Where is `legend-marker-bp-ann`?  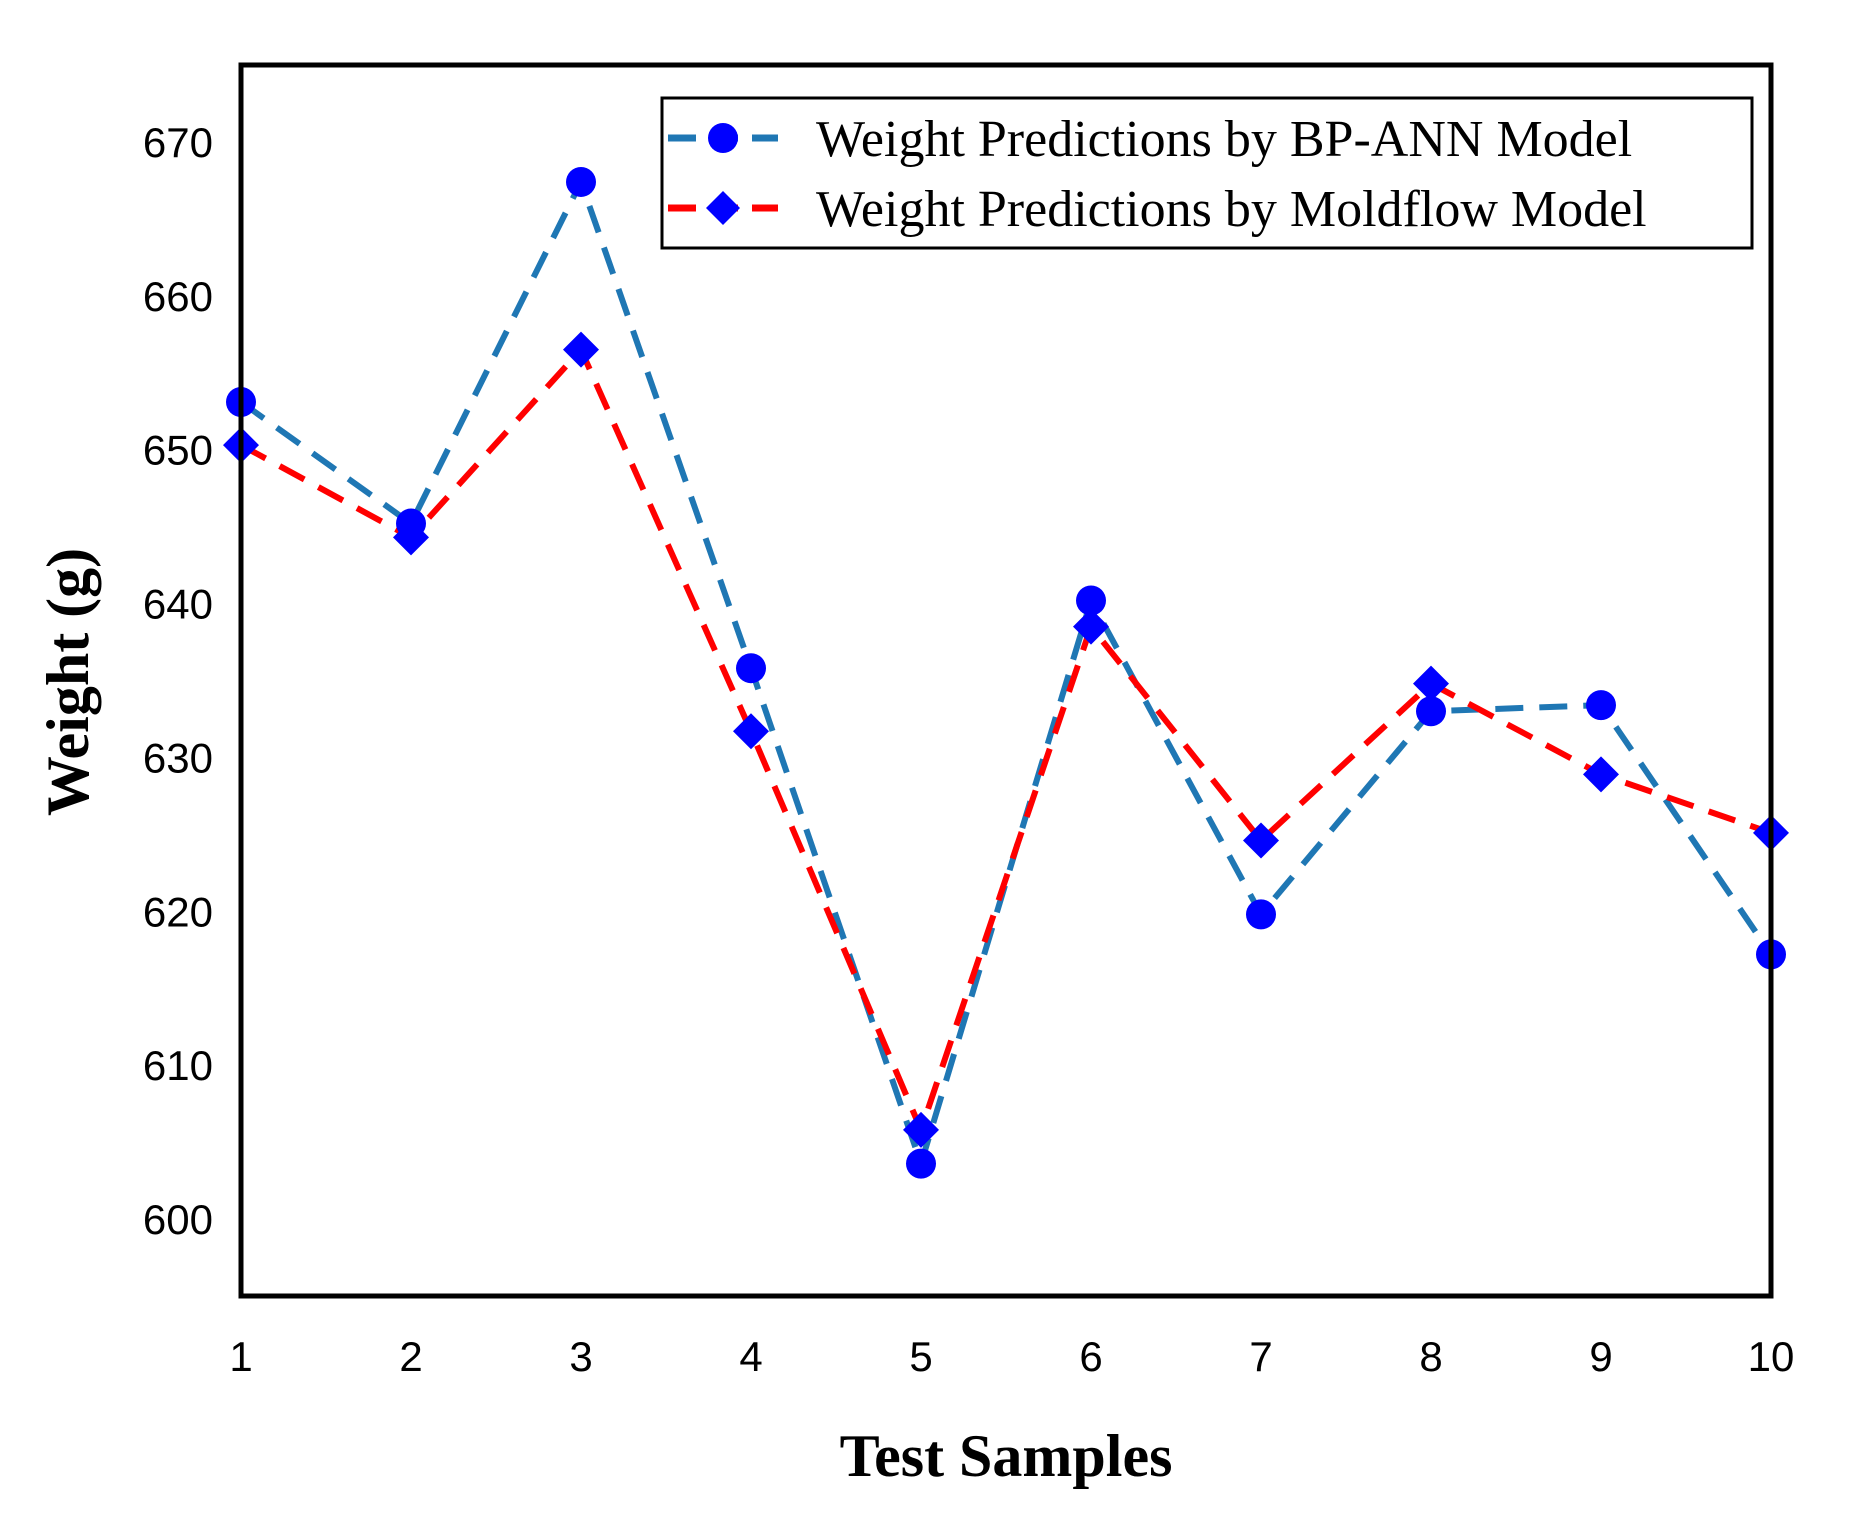
legend-marker-bp-ann is located at coordinates (723, 138).